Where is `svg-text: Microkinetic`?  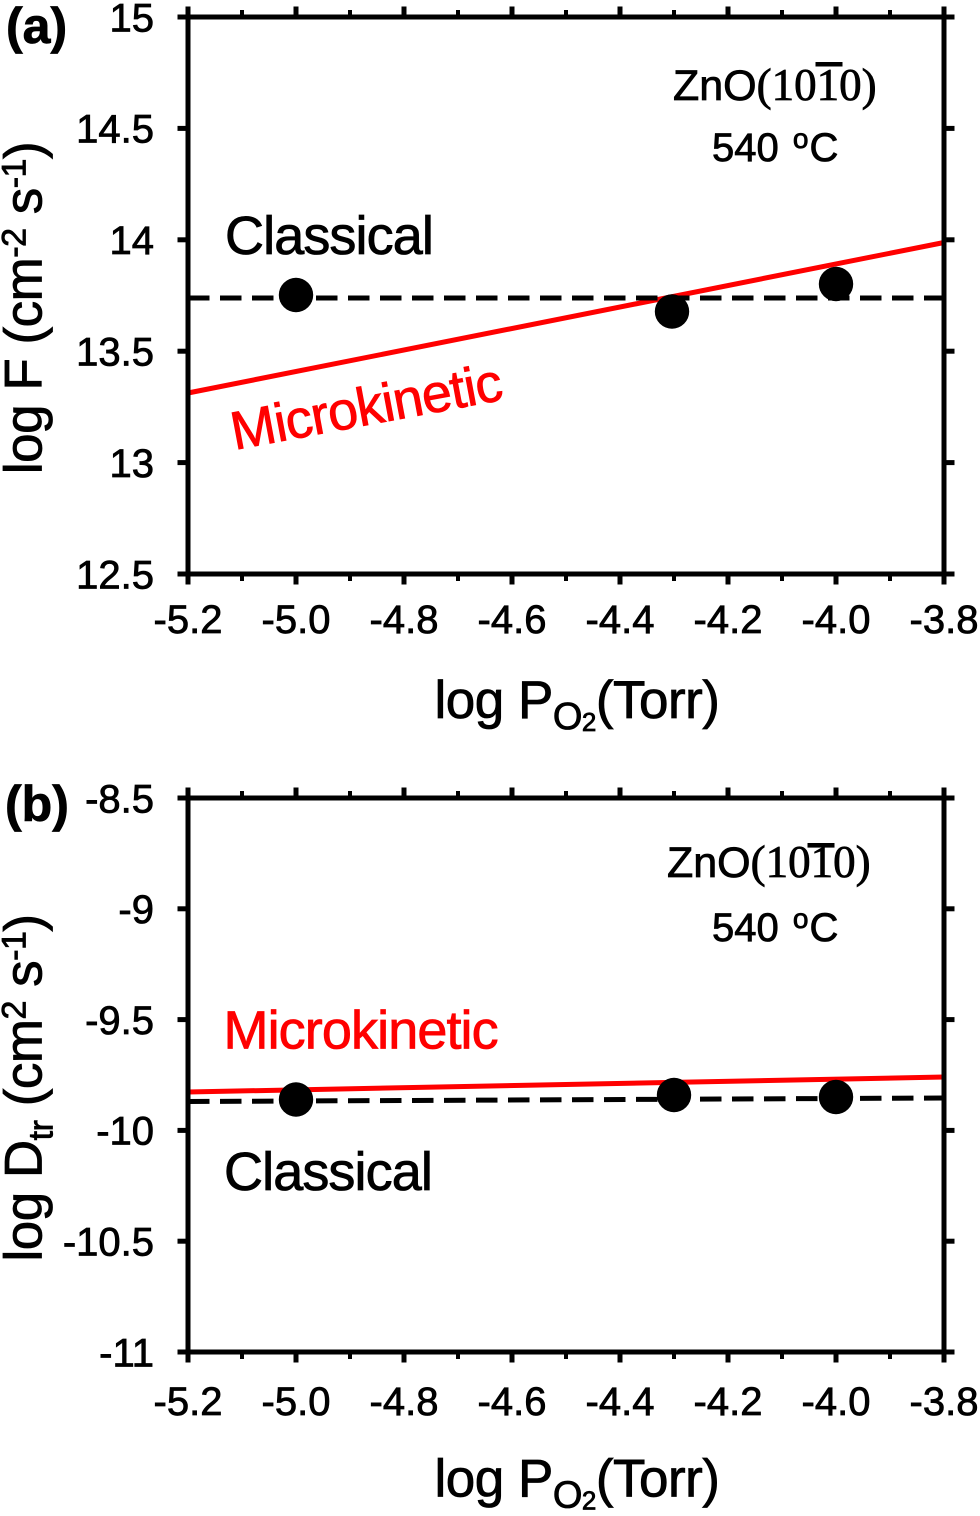 svg-text: Microkinetic is located at coordinates (361, 1031).